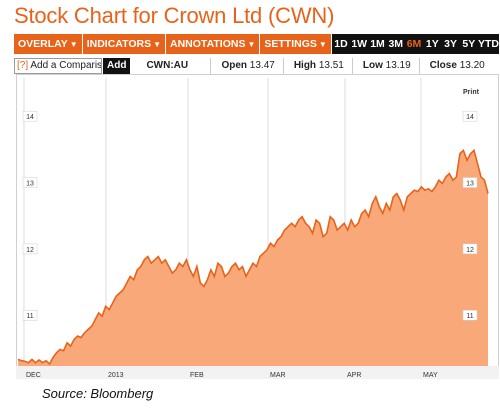 This screenshot has height=412, width=500. What do you see at coordinates (414, 44) in the screenshot?
I see `range-6m-button: 6M` at bounding box center [414, 44].